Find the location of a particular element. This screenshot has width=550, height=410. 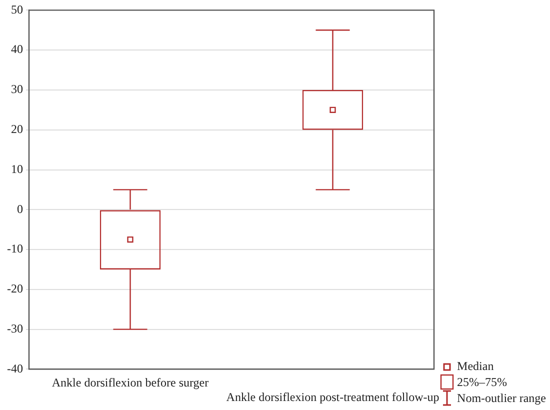

y-tick-label: -30 is located at coordinates (14, 328).